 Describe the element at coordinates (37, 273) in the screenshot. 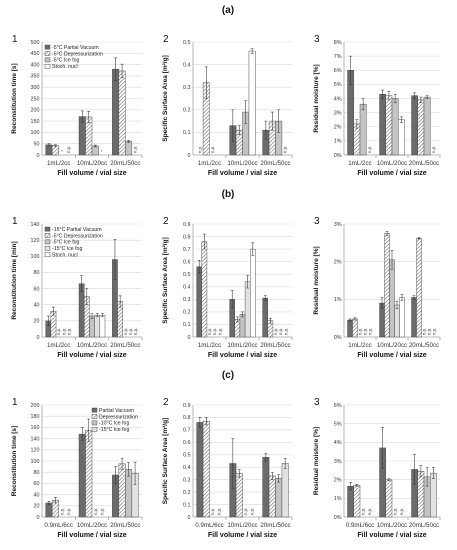

I see `y-tick-label: 80` at that location.